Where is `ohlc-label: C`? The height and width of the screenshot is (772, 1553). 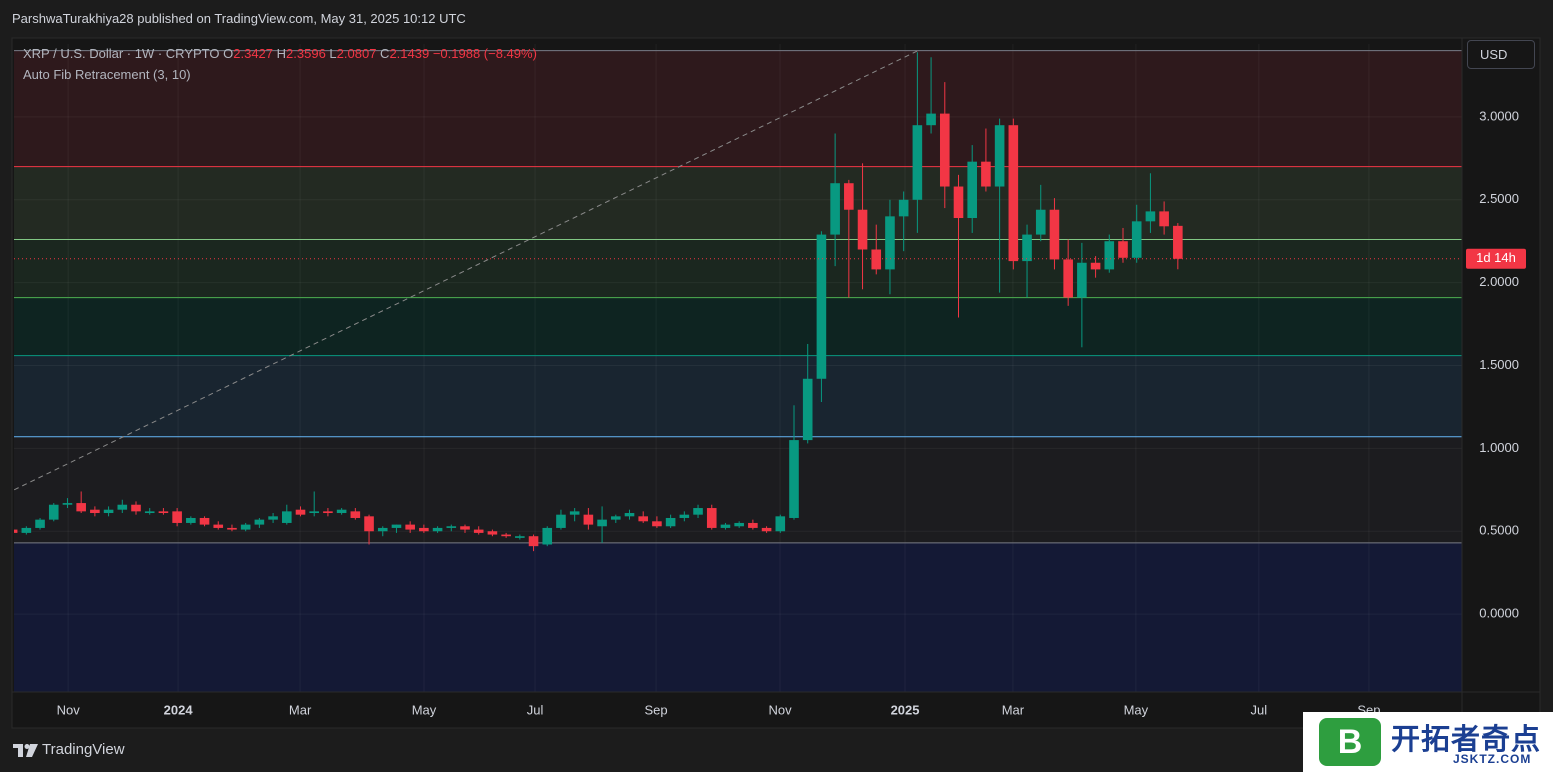 ohlc-label: C is located at coordinates (385, 53).